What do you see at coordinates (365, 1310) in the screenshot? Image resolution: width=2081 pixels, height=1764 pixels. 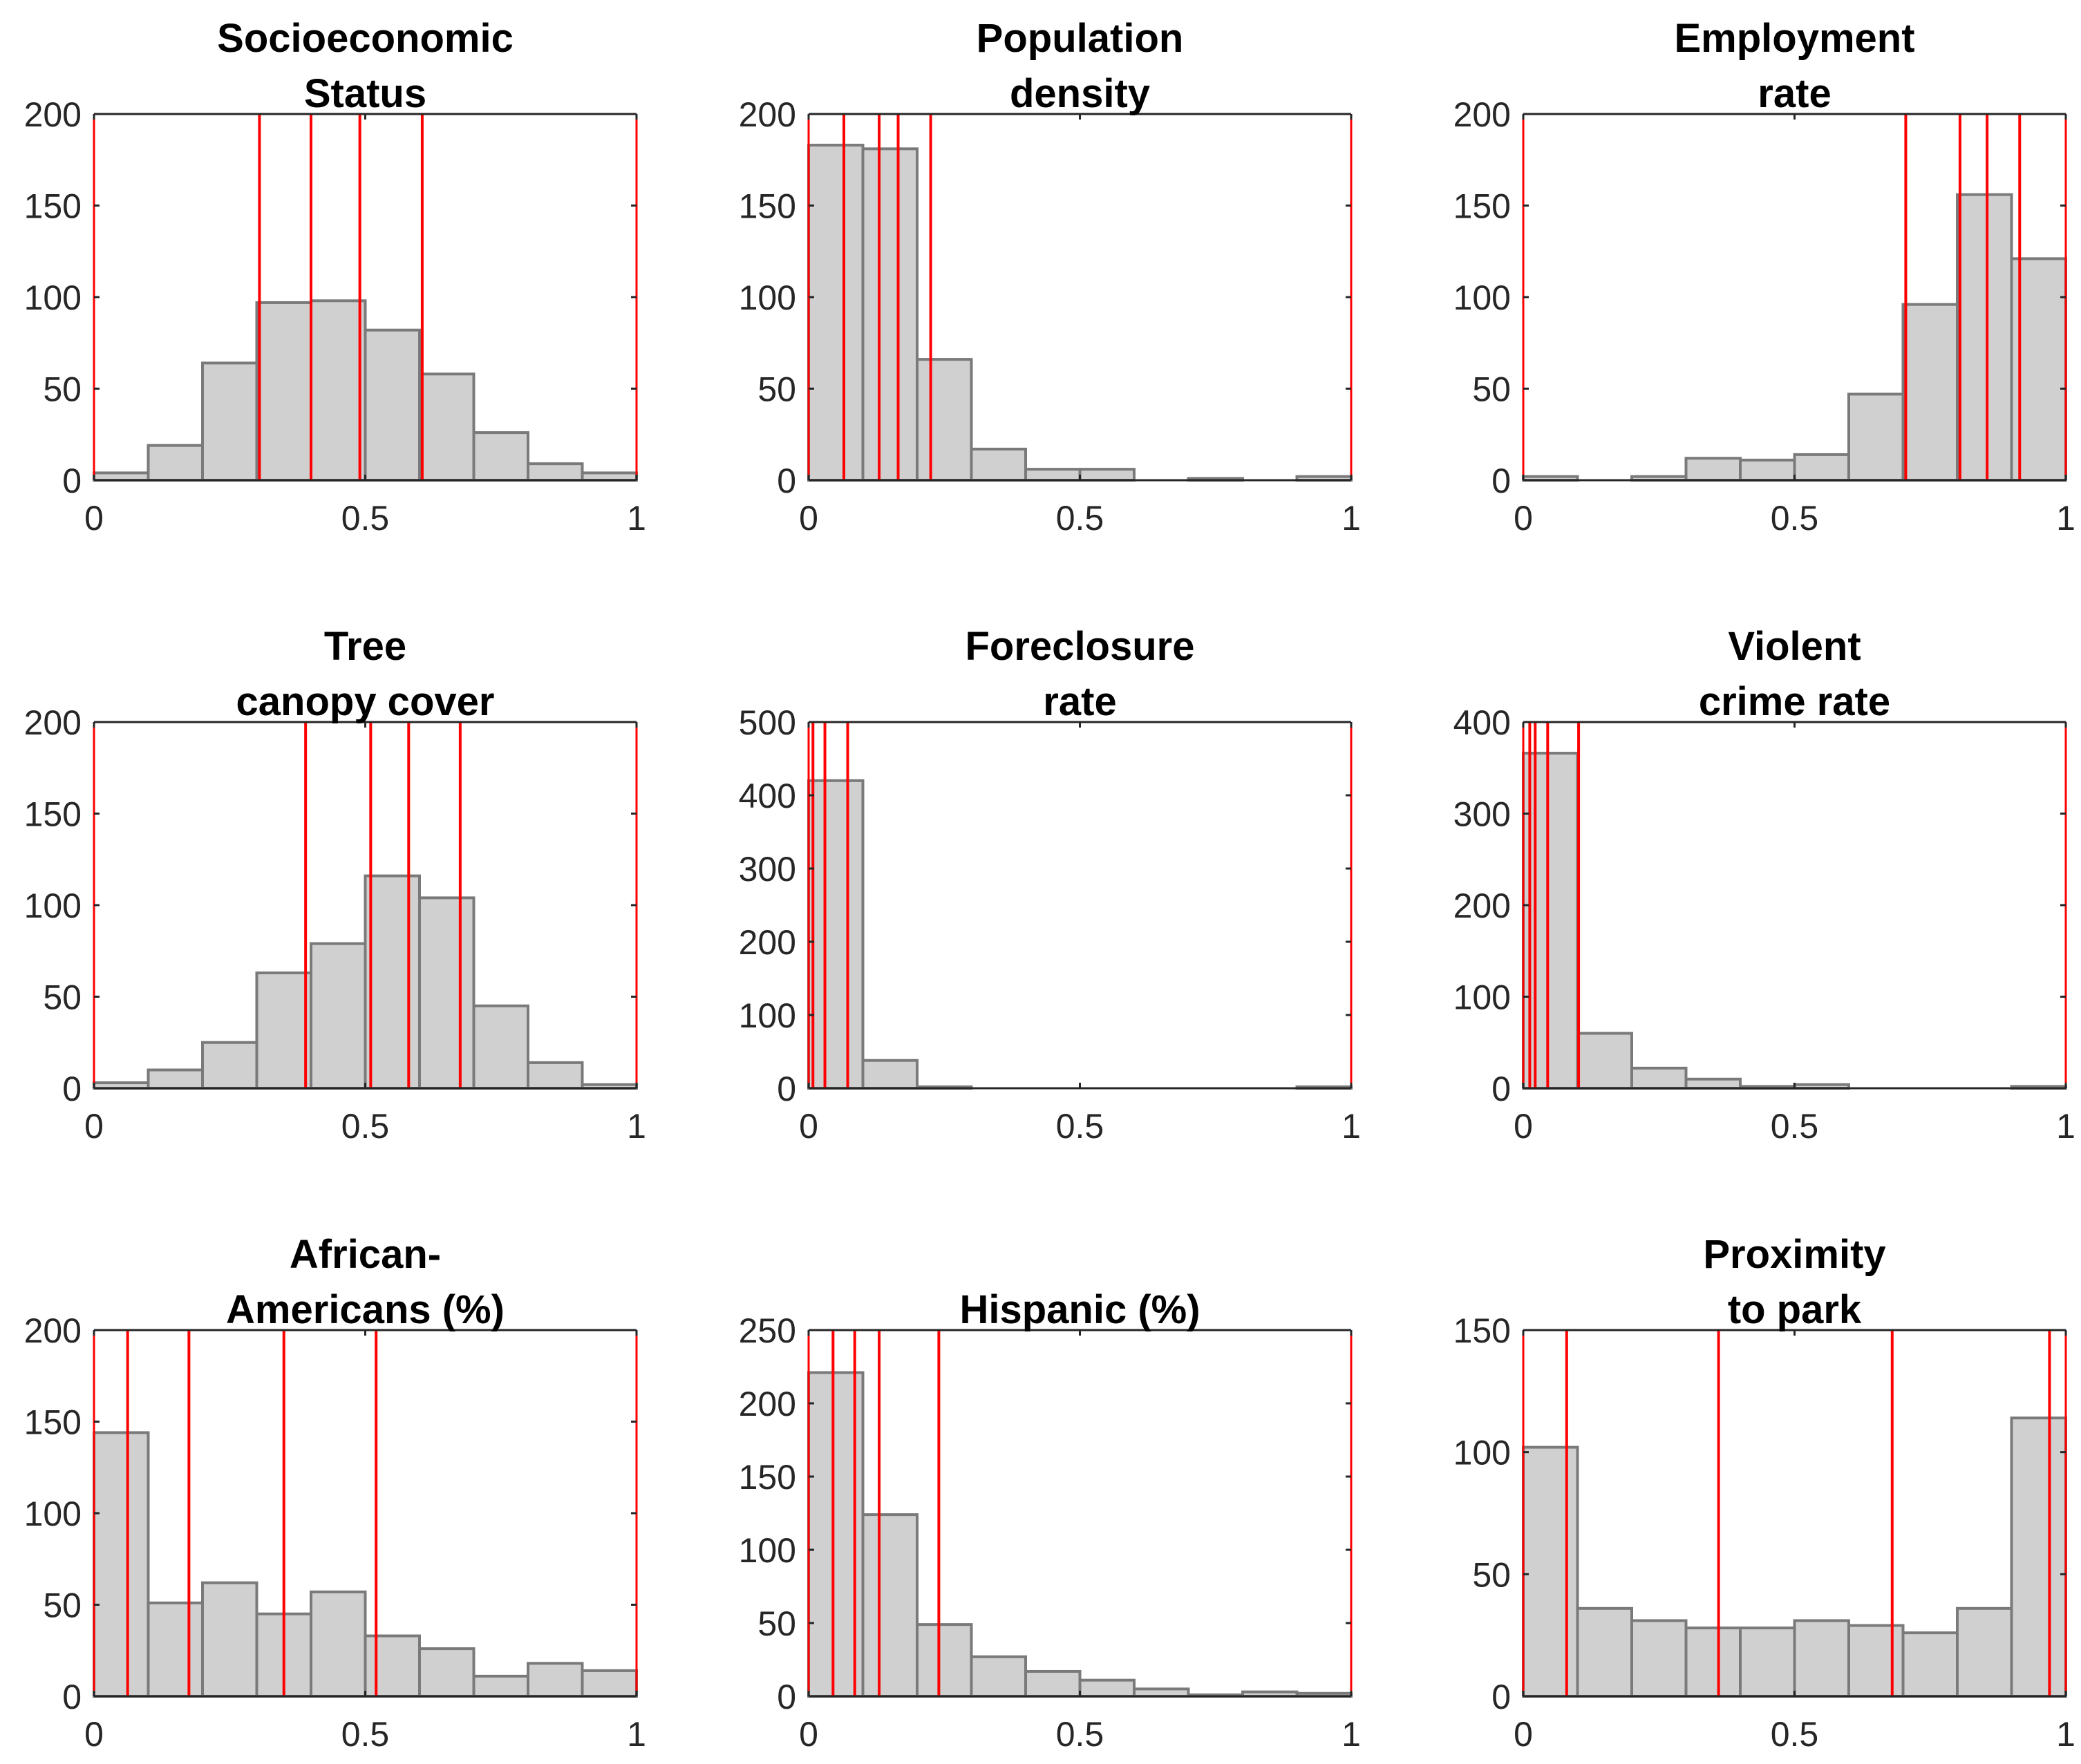 I see `chart-title: Americans (%)` at bounding box center [365, 1310].